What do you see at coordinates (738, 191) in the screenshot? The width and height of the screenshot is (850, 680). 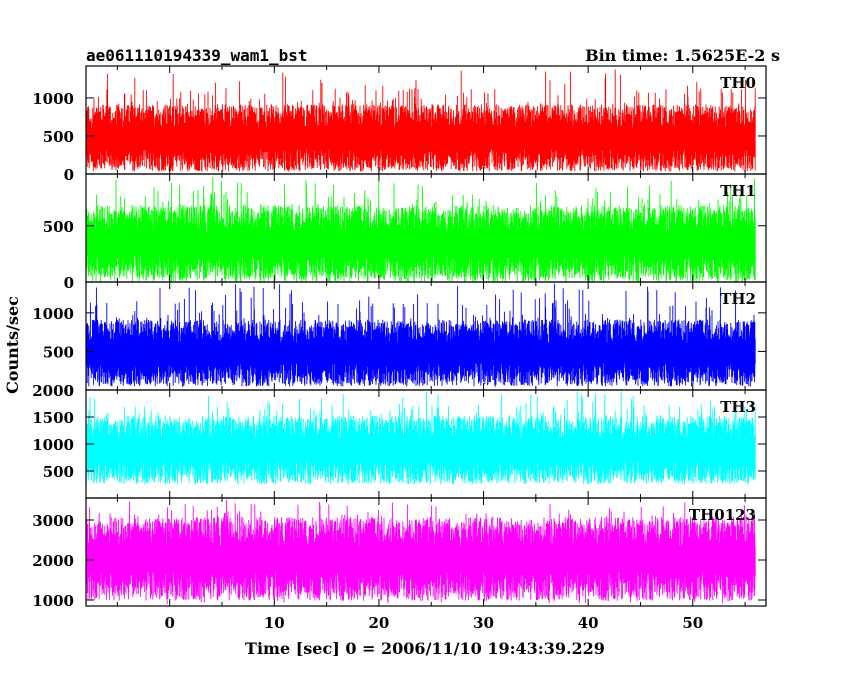 I see `panel-label: TH1` at bounding box center [738, 191].